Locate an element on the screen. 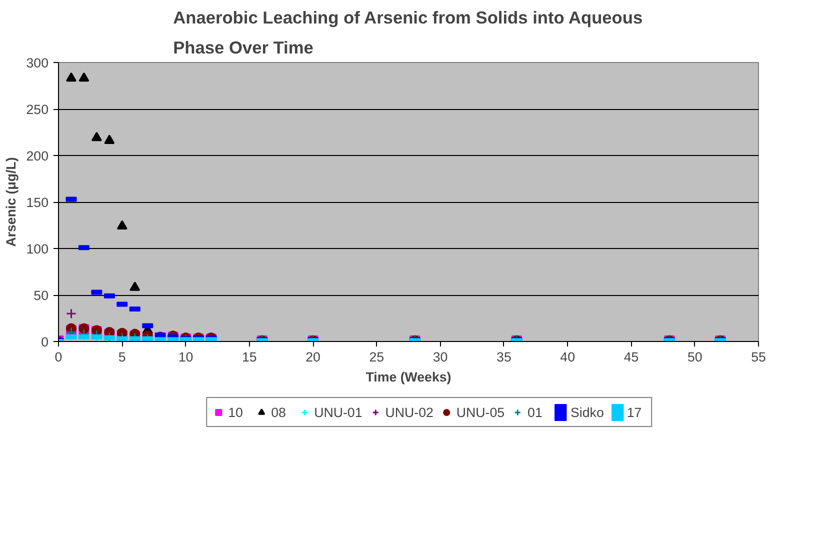  legend-label: 10 is located at coordinates (236, 412).